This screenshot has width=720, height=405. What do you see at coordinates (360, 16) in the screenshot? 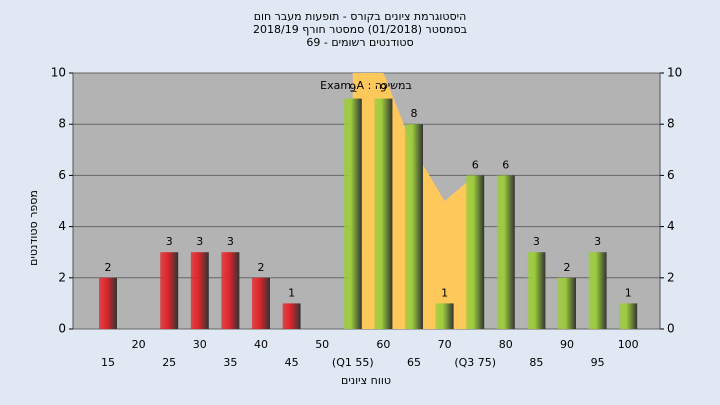
I see `chart-title: היסטוגרמת ציונים בקורס - תופעות מעבר חום` at bounding box center [360, 16].